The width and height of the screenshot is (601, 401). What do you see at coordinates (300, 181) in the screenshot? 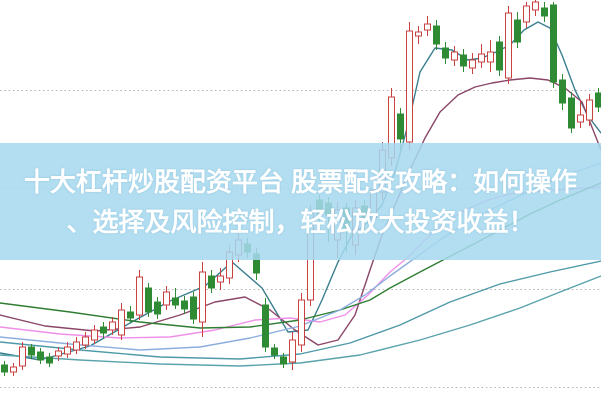
I see `headline-line-1: 十大杠杆炒股配资平台 股票配资攻略：如何操作` at bounding box center [300, 181].